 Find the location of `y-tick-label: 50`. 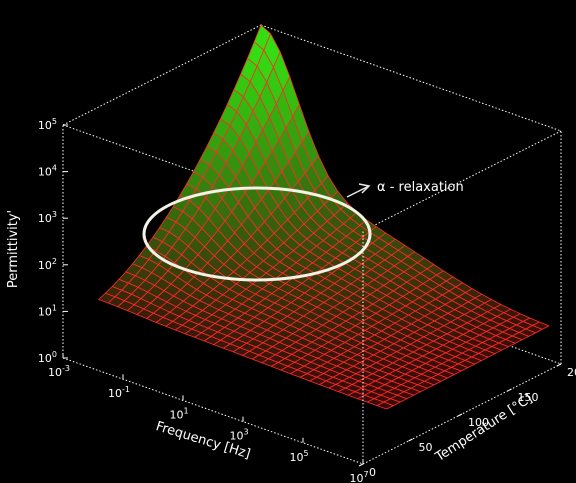

y-tick-label: 50 is located at coordinates (426, 447).